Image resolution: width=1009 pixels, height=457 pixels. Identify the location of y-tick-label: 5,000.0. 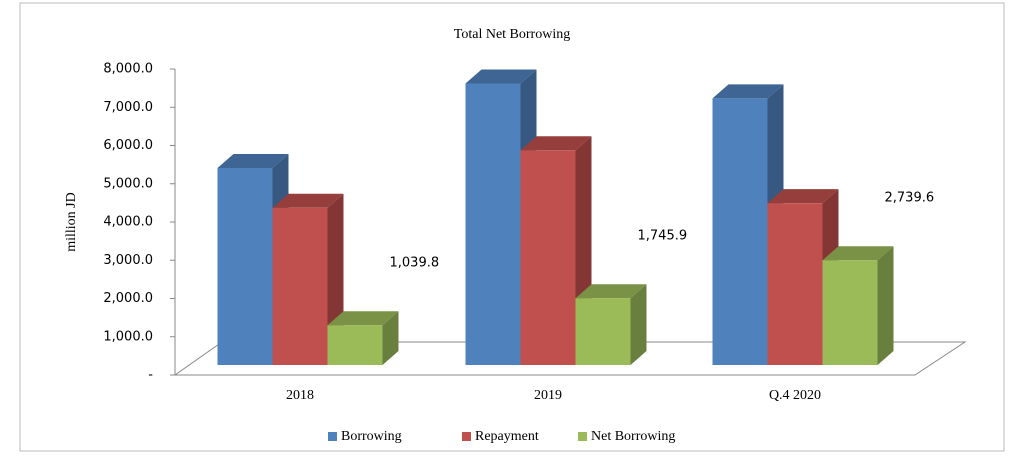
(128, 183).